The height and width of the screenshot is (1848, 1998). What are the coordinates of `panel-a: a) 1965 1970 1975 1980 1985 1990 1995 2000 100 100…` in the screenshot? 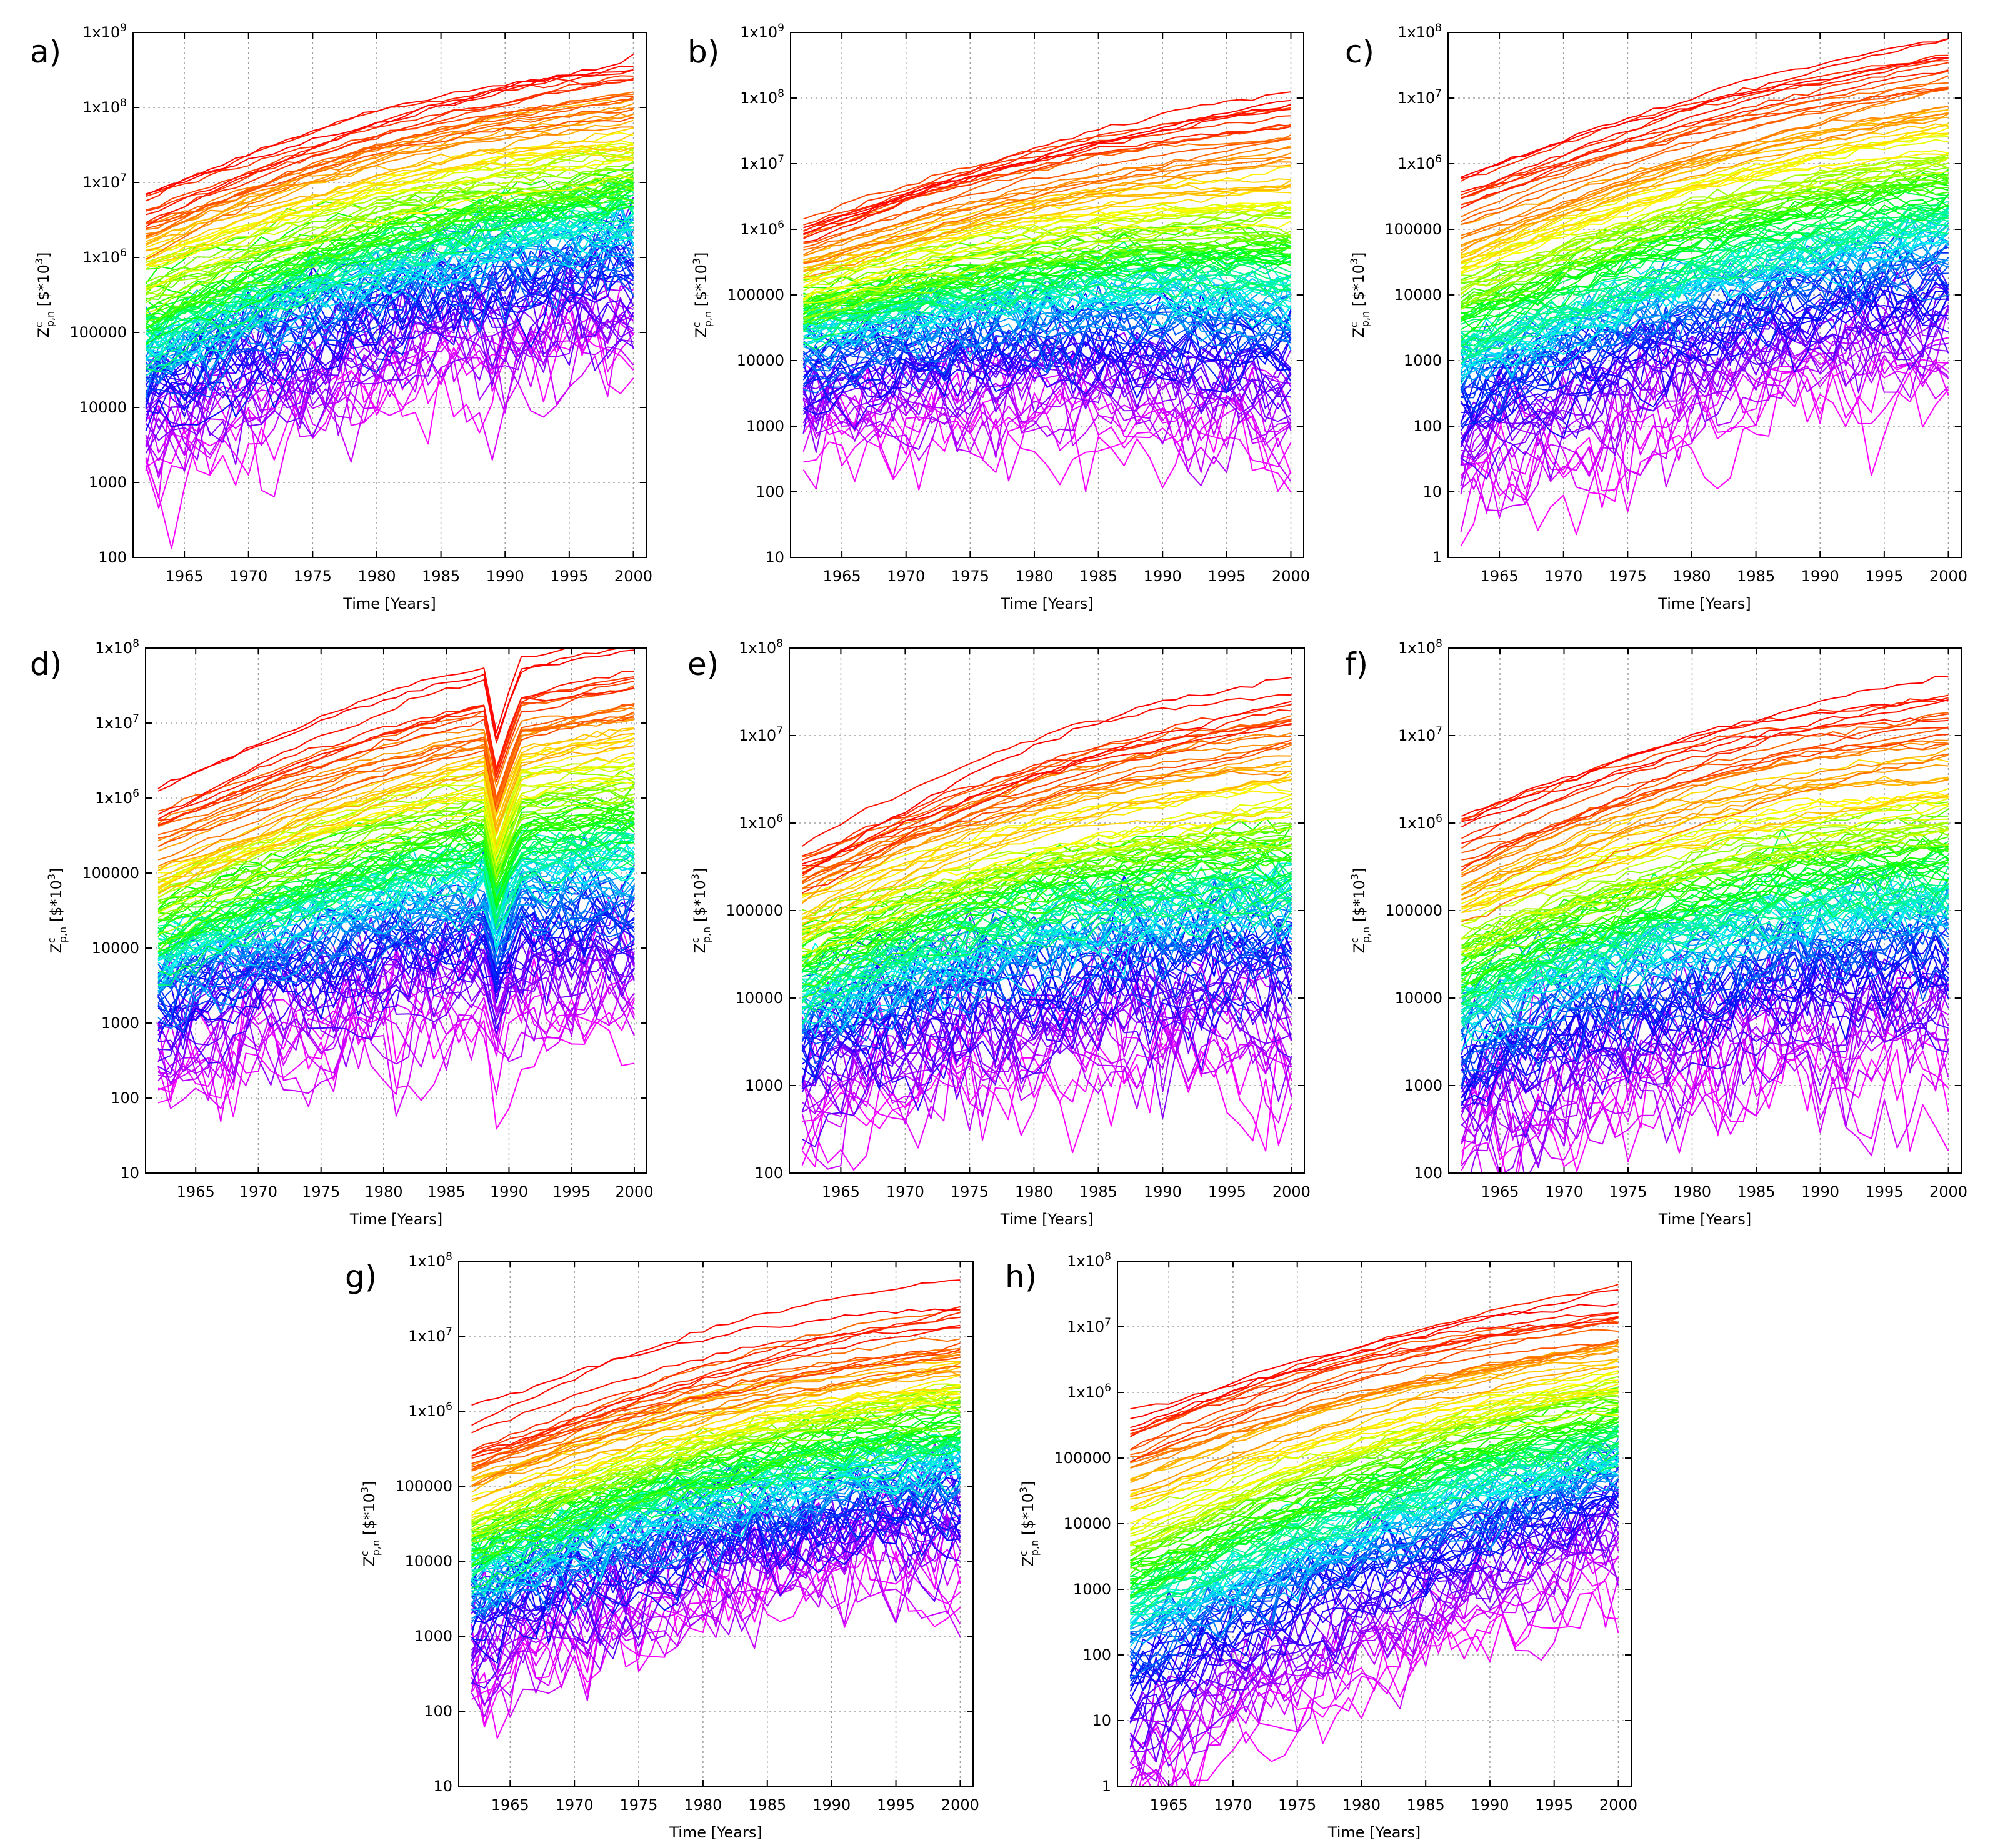 It's located at (341, 317).